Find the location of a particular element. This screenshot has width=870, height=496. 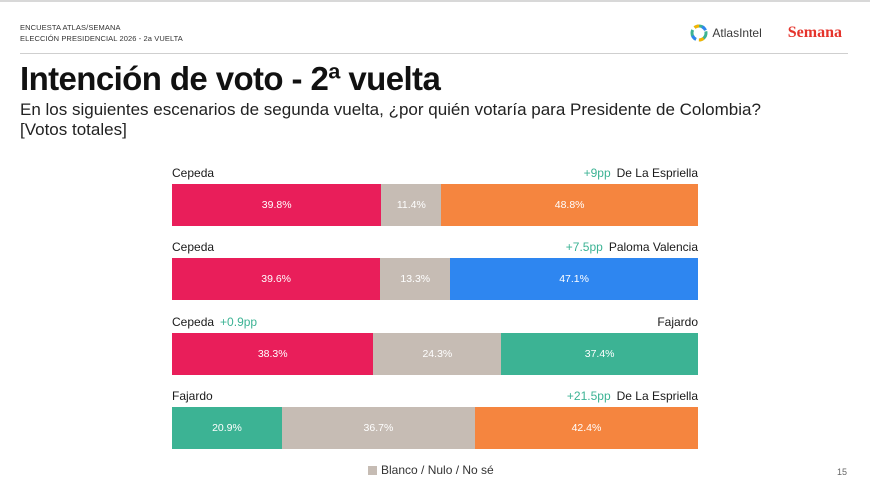

legend-label-blanco: Blanco / Nulo / No sé is located at coordinates (437, 470).